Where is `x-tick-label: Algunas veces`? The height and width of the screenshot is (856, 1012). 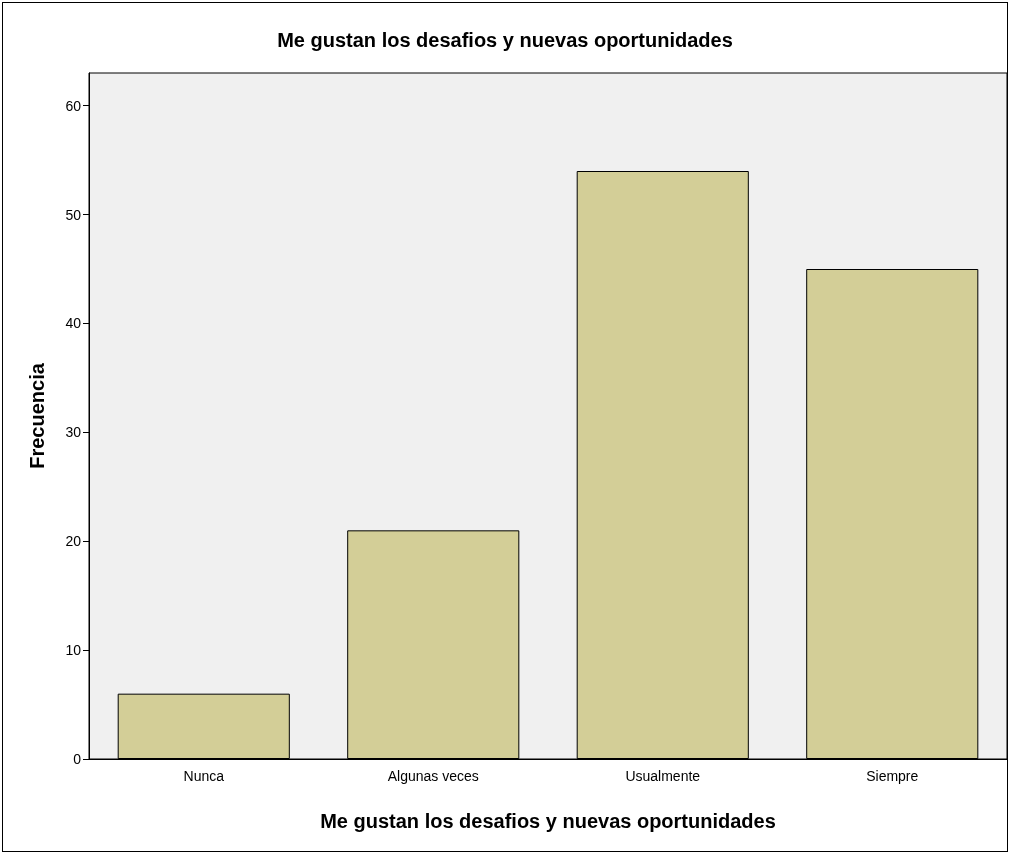 x-tick-label: Algunas veces is located at coordinates (433, 776).